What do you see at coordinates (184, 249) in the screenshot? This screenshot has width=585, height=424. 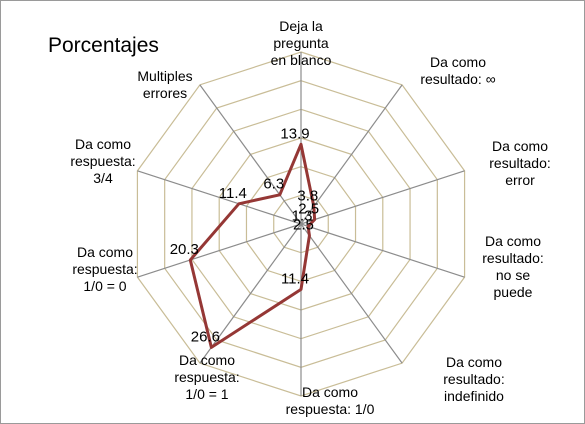 I see `data-label: 20.3` at bounding box center [184, 249].